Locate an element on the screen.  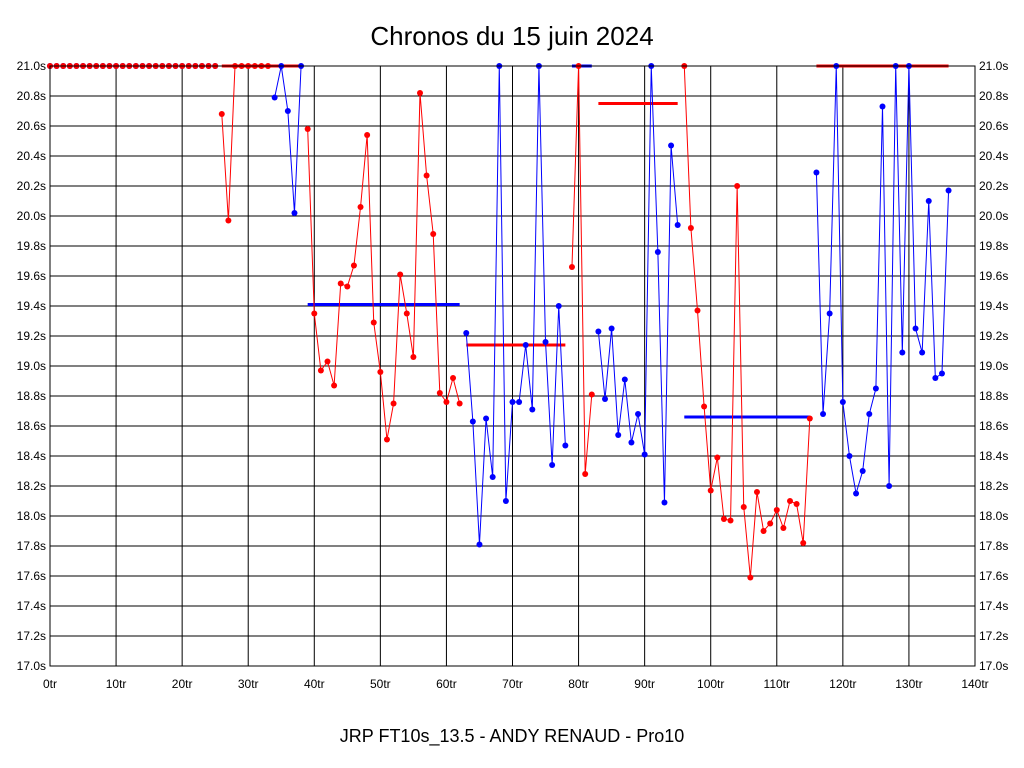
x-tick-label: 10tr is located at coordinates (116, 684).